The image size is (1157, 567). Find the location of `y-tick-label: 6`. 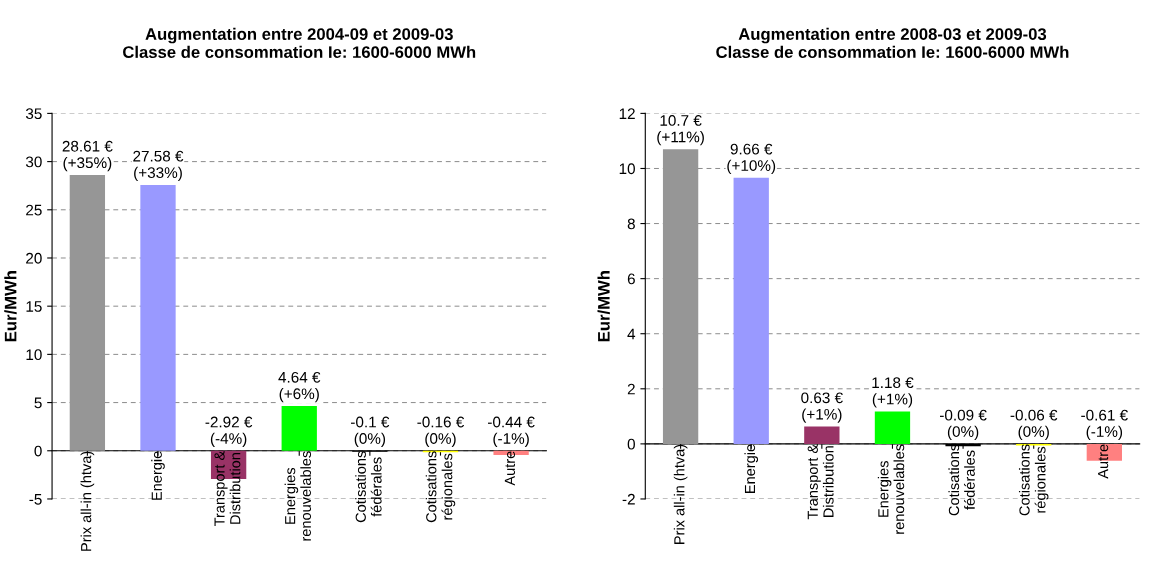

y-tick-label: 6 is located at coordinates (631, 279).